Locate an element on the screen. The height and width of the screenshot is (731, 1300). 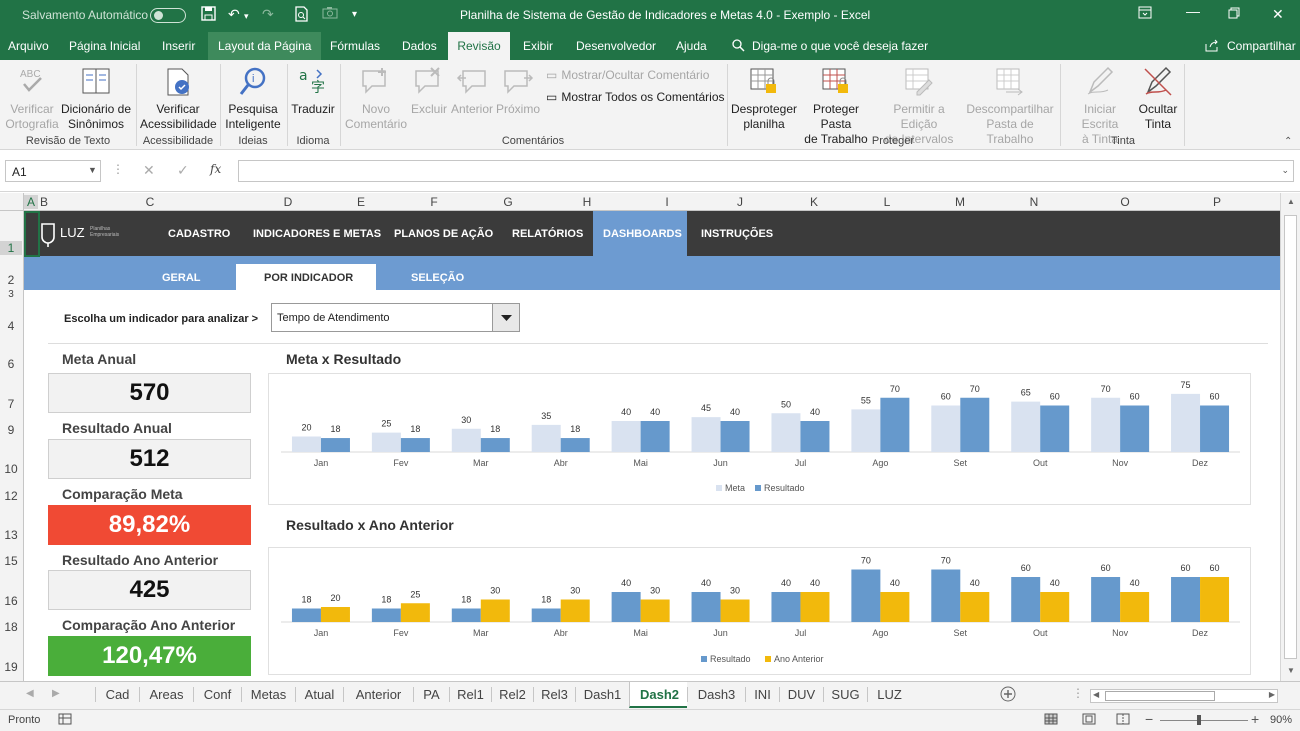
sheet-tab-areas: Areas is located at coordinates (166, 694).